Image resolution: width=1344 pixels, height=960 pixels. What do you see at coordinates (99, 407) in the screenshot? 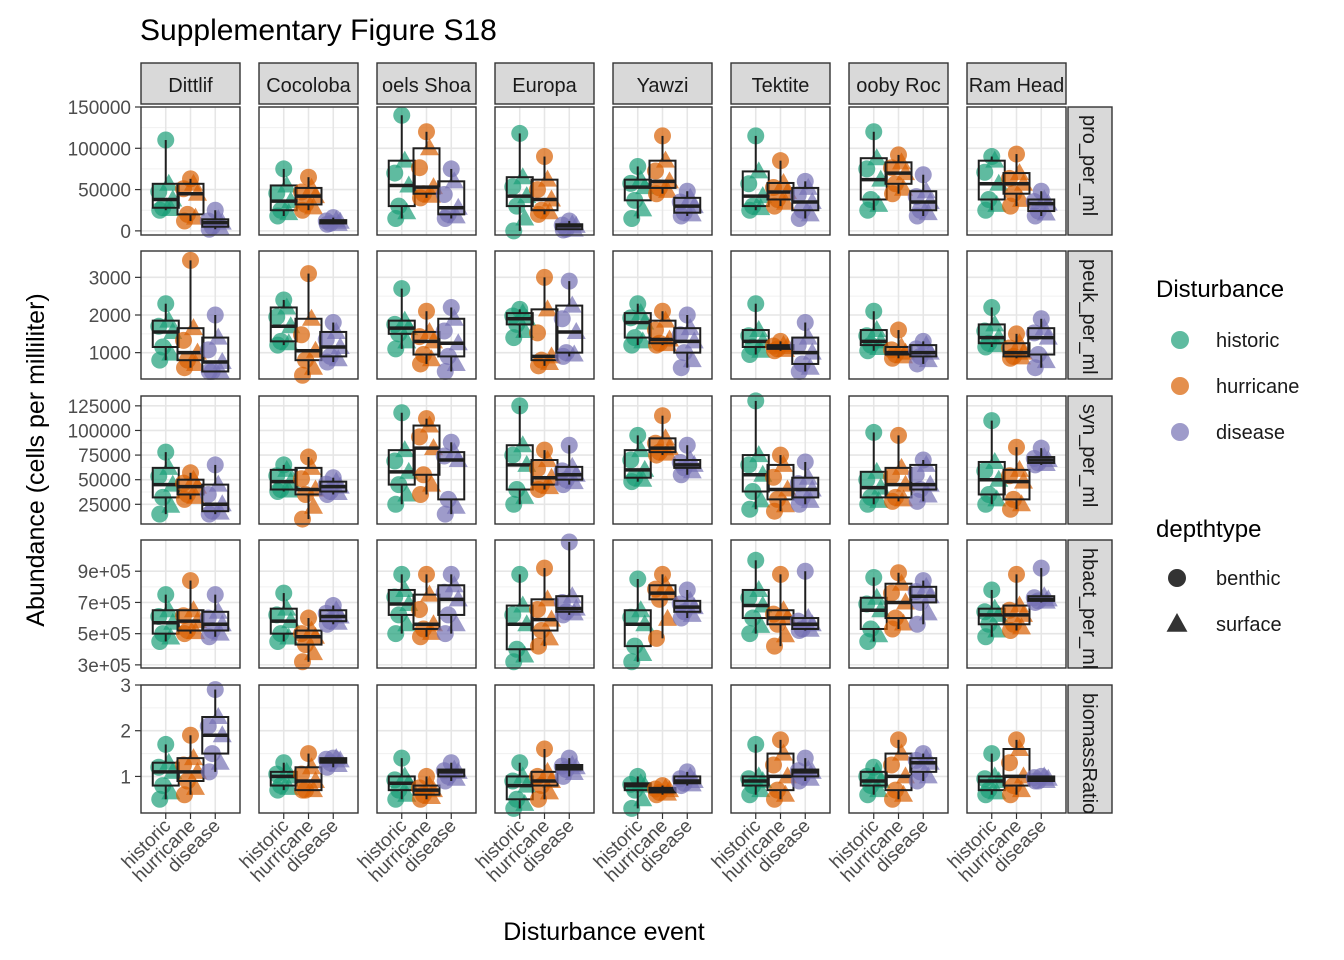
I see `y-tick-label: 125000` at bounding box center [99, 407].